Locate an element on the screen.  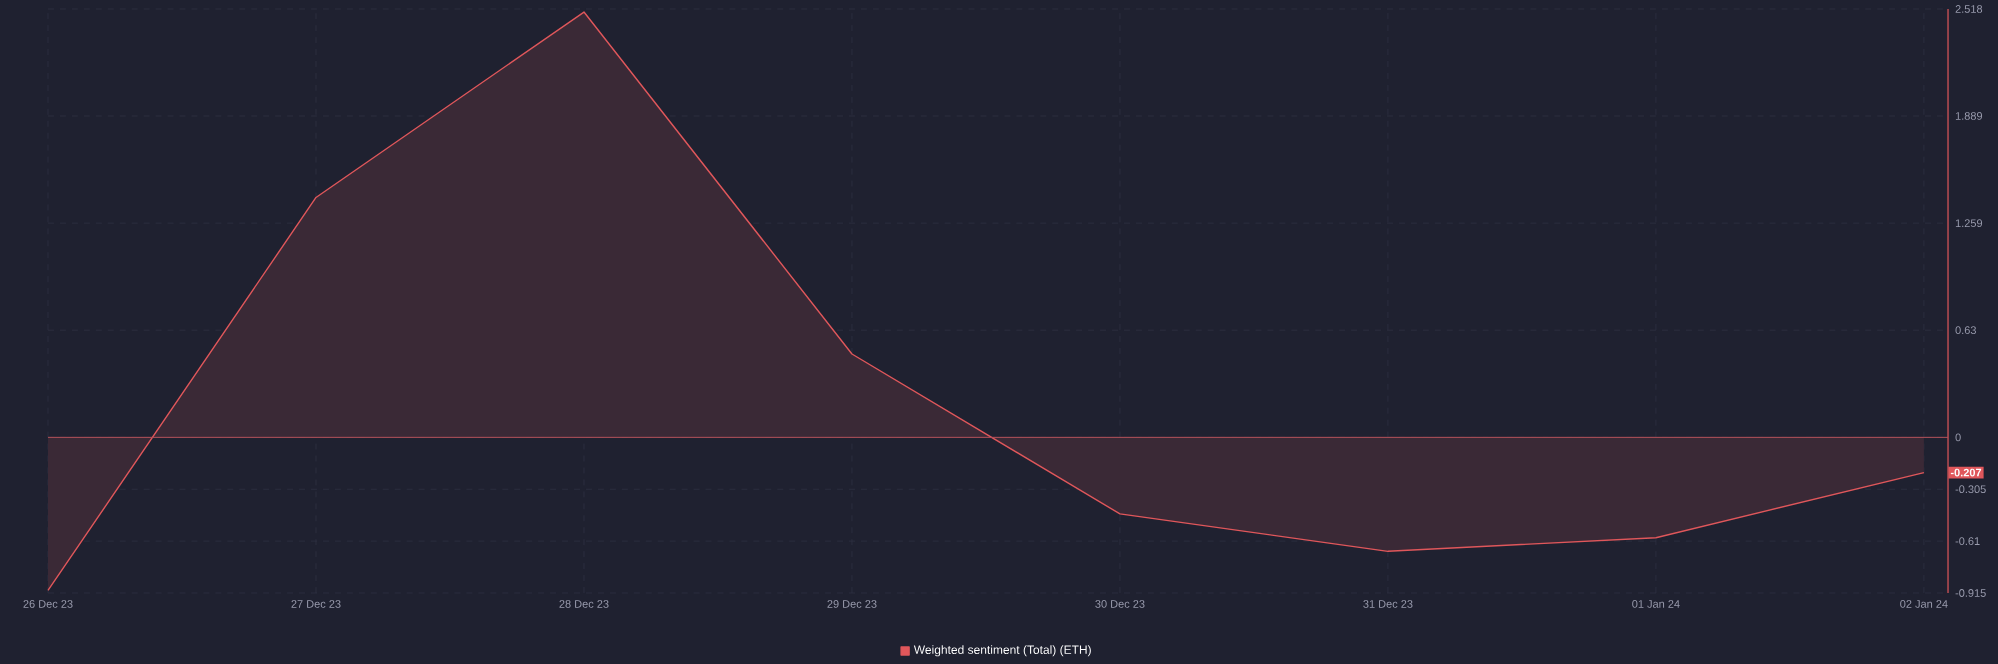
x-tick-label: 02 Jan 24 is located at coordinates (1924, 604).